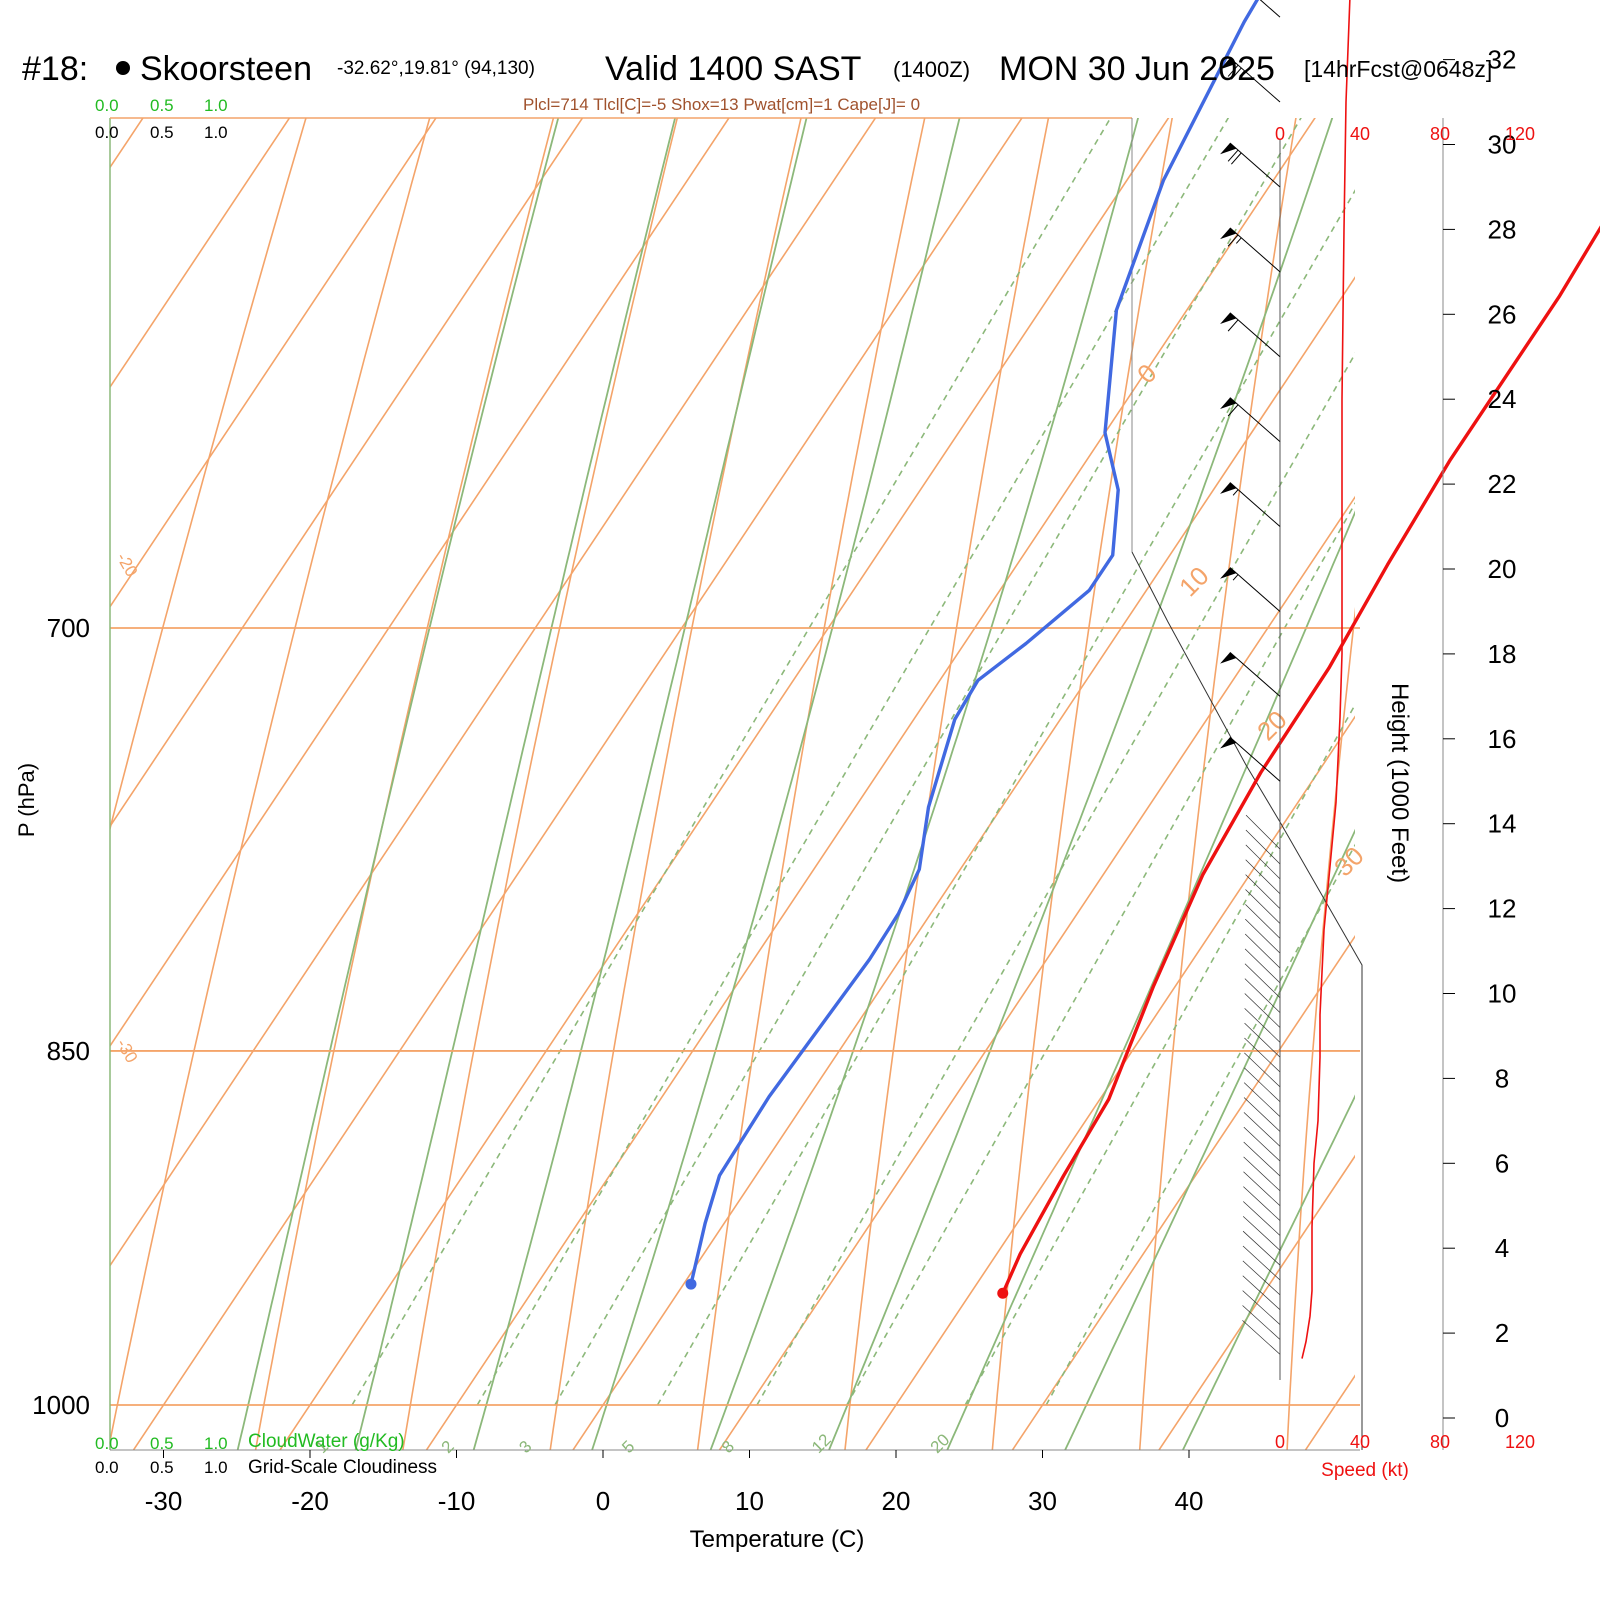  Describe the element at coordinates (216, 105) in the screenshot. I see `cloud-top-tick: 1.0` at that location.